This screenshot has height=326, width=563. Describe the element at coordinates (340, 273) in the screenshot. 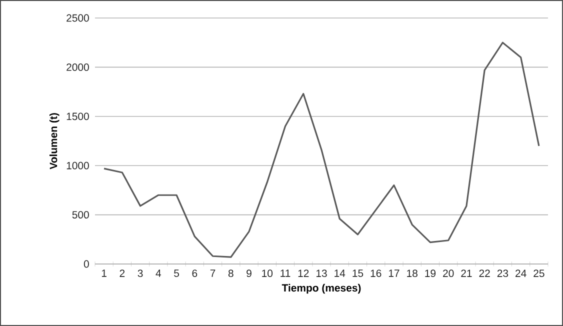

I see `x-tick-label: 14` at that location.